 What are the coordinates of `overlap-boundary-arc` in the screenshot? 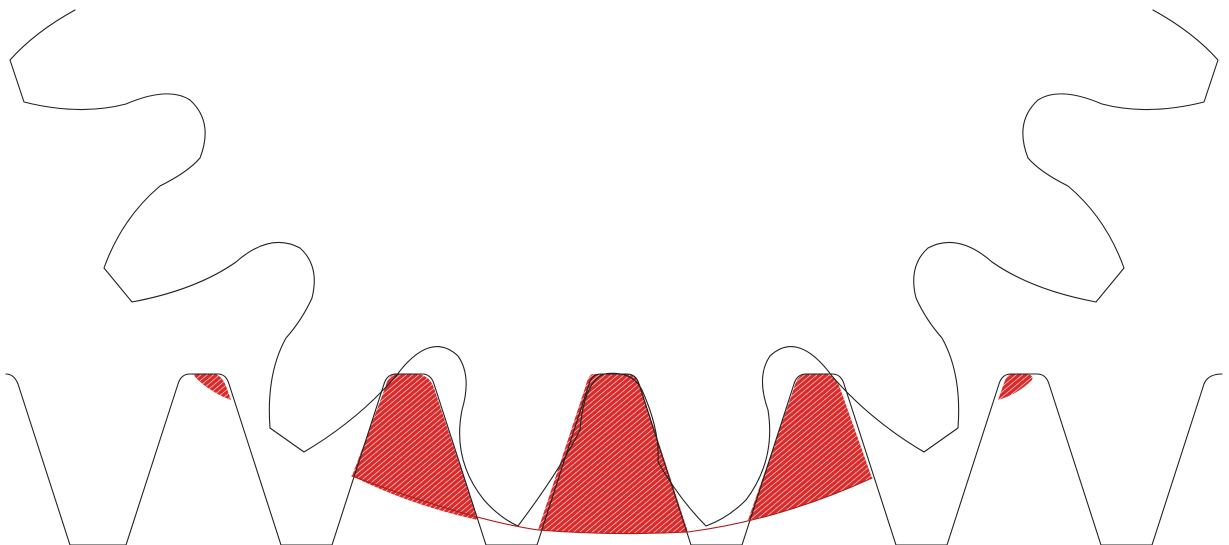 It's located at (612, 505).